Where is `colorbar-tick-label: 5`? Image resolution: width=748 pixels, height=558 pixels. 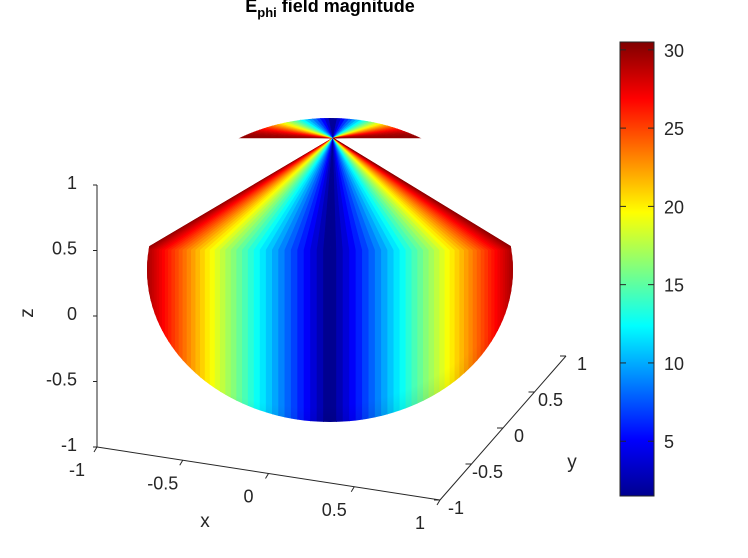
colorbar-tick-label: 5 is located at coordinates (669, 442).